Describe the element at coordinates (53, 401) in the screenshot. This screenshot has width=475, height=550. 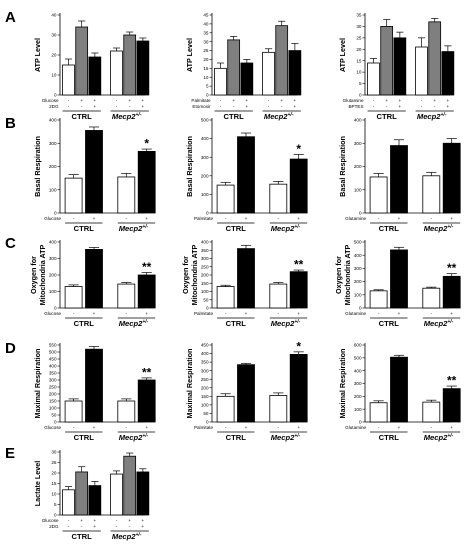
I see `y-tick-label: 150` at that location.